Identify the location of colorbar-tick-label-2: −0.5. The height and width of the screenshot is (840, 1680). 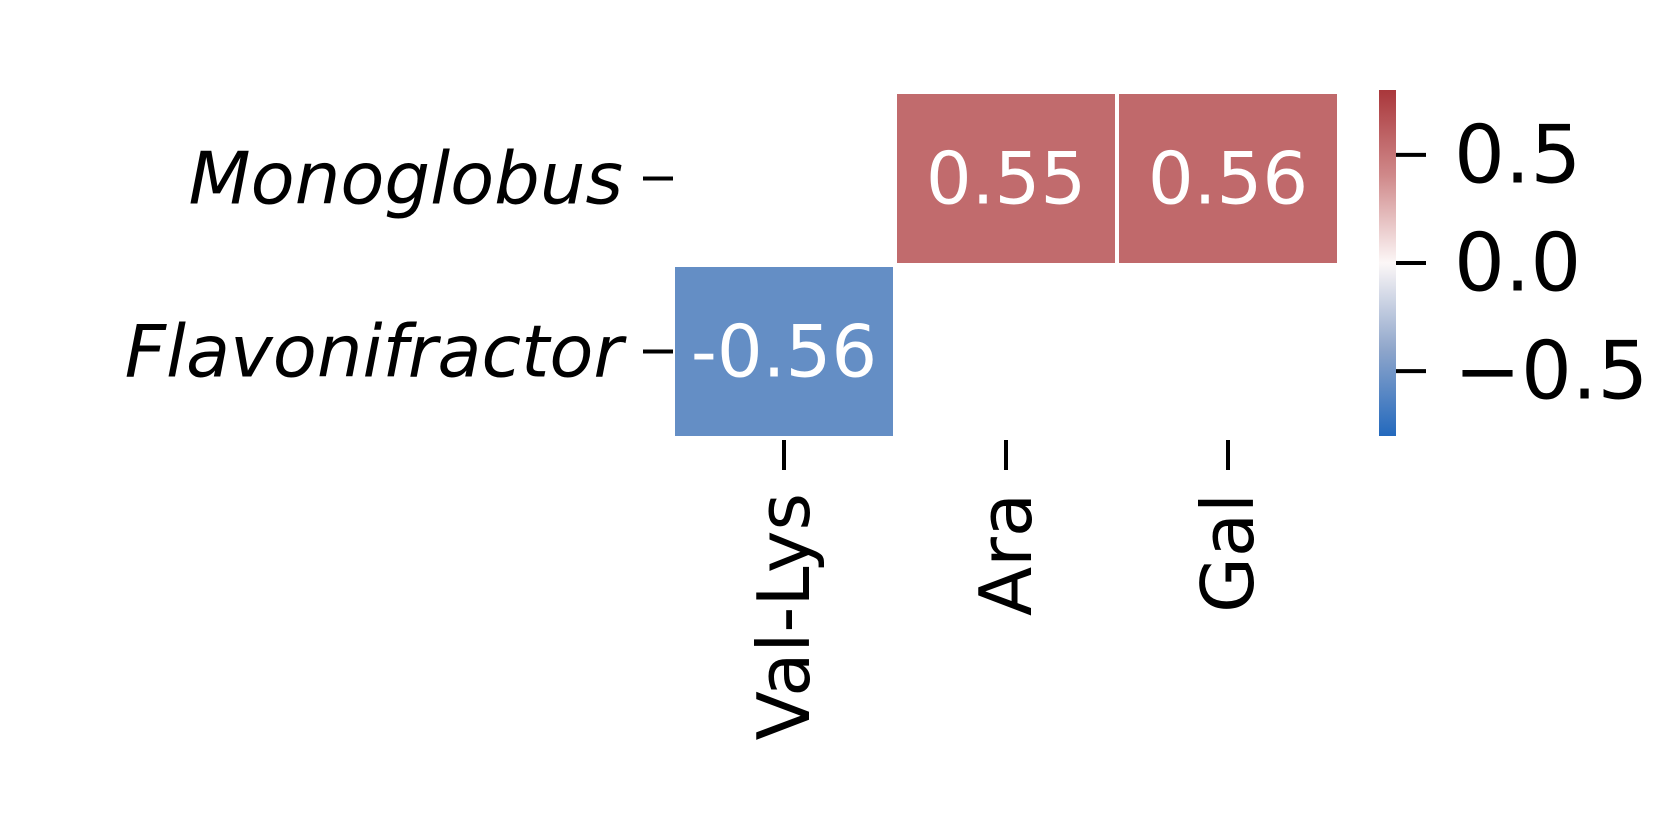
(1551, 371).